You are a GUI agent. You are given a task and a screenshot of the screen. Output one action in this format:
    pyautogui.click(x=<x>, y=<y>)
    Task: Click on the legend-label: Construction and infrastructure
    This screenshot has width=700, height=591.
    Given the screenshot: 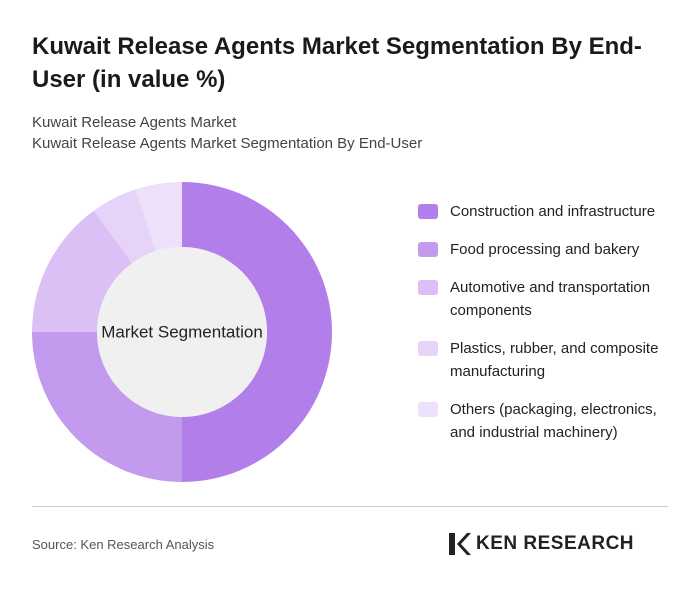 What is the action you would take?
    pyautogui.click(x=553, y=211)
    